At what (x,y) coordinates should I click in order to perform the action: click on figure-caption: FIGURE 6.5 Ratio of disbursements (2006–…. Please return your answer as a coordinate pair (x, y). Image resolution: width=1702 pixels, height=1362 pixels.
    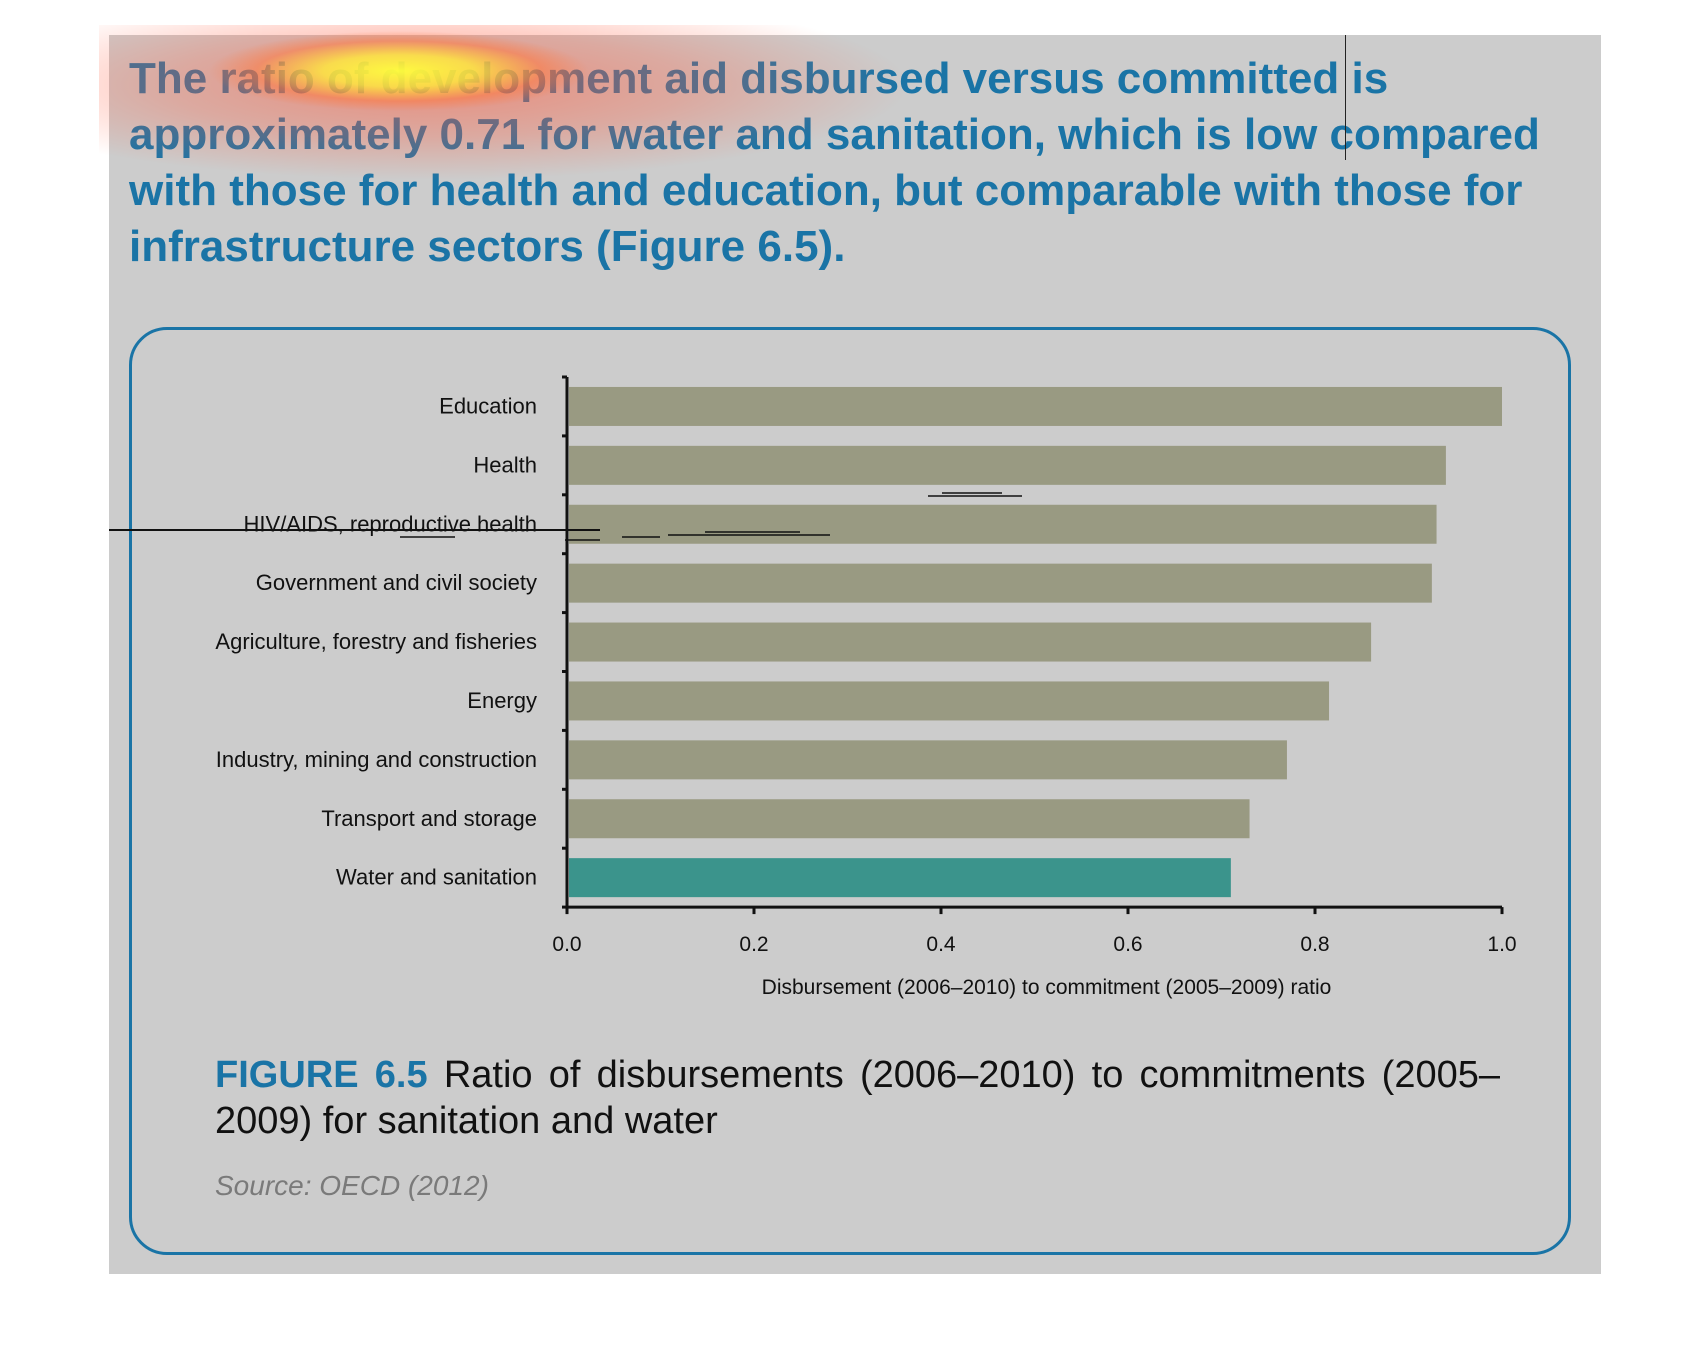
    Looking at the image, I should click on (857, 1098).